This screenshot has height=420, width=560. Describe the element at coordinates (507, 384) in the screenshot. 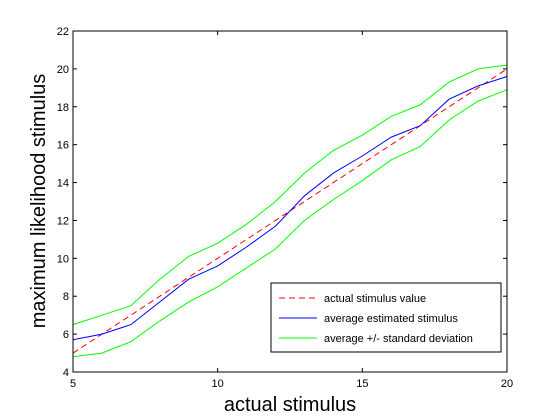

I see `x-tick-label-3: 20` at that location.